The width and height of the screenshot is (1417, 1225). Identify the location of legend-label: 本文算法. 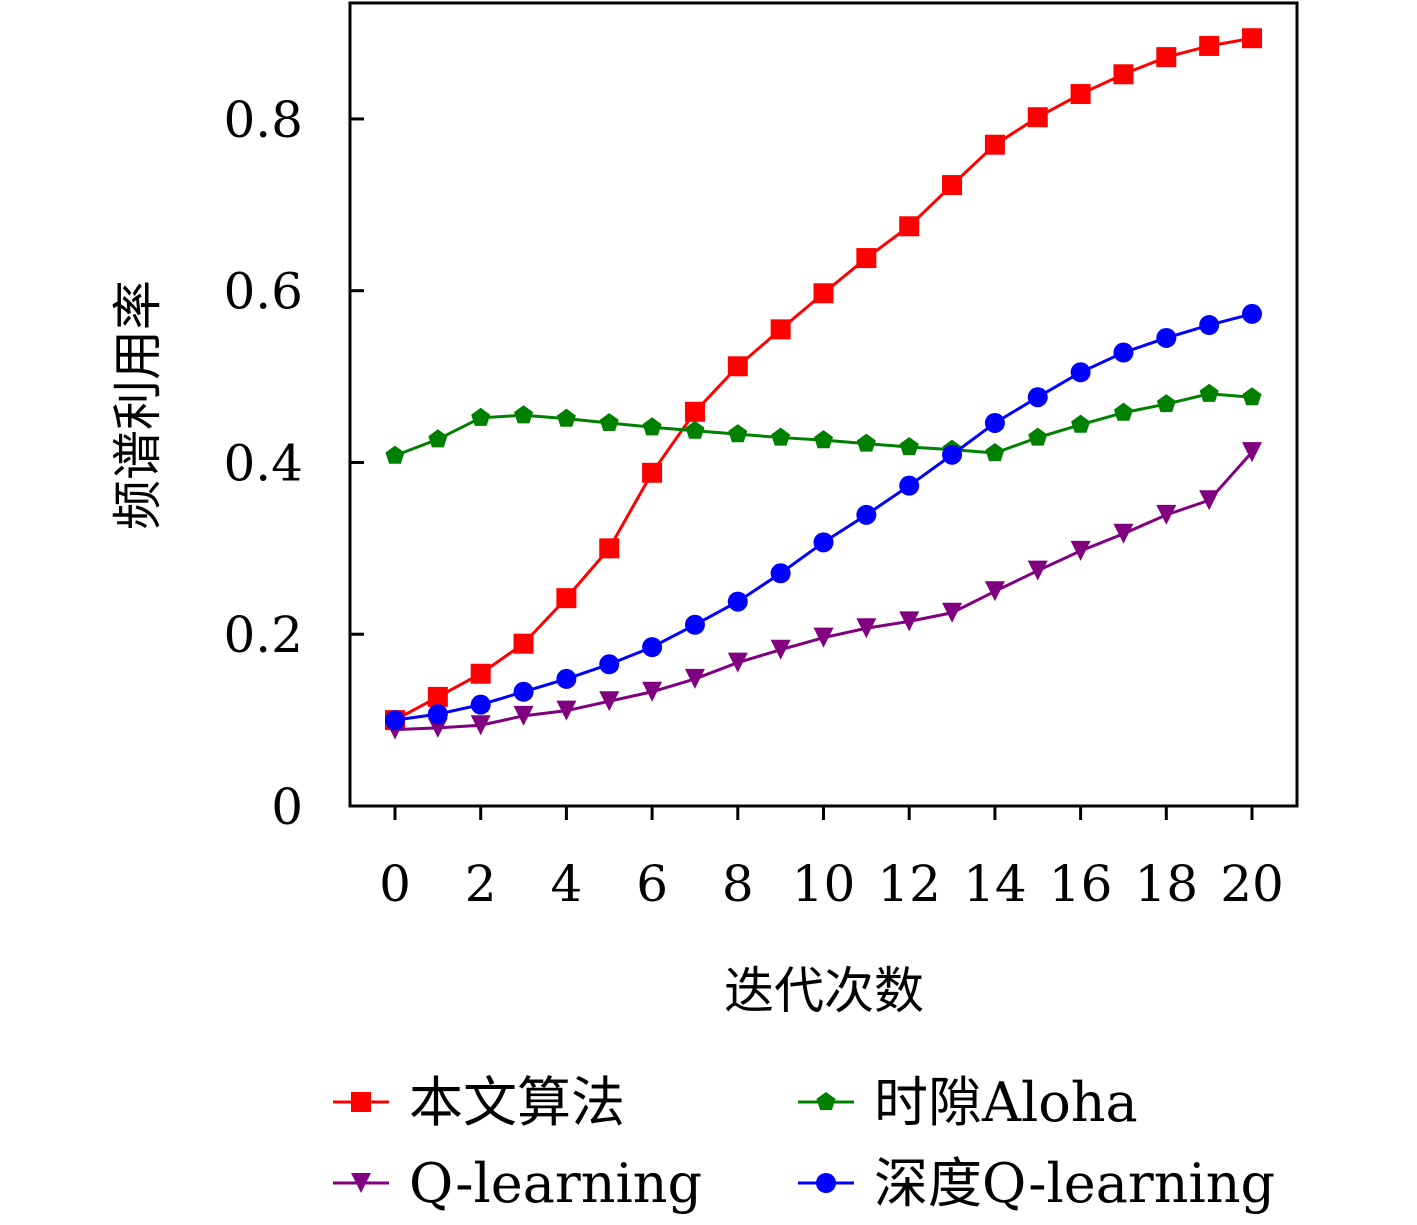
(517, 1102).